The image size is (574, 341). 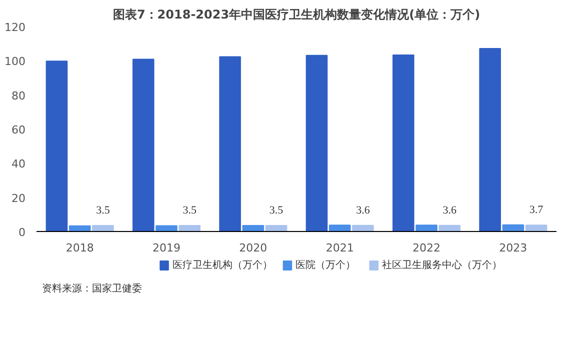 I want to click on x-tick-label: 2022, so click(x=426, y=248).